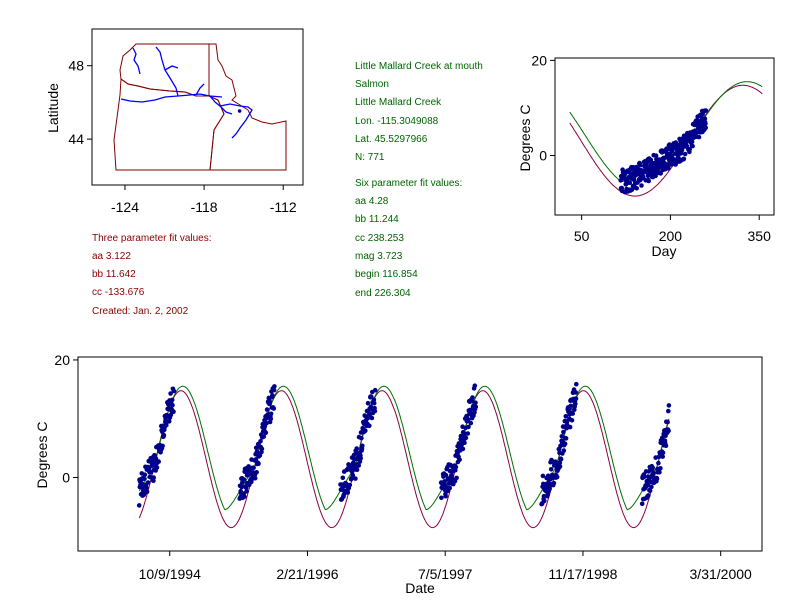 The height and width of the screenshot is (611, 792). I want to click on three-param-header: Three parameter fit values:, so click(152, 238).